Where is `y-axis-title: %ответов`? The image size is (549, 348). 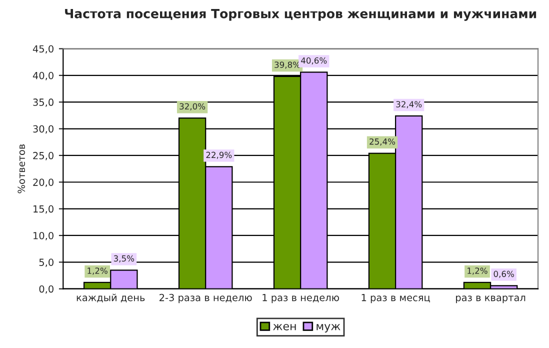
y-axis-title: %ответов is located at coordinates (22, 169).